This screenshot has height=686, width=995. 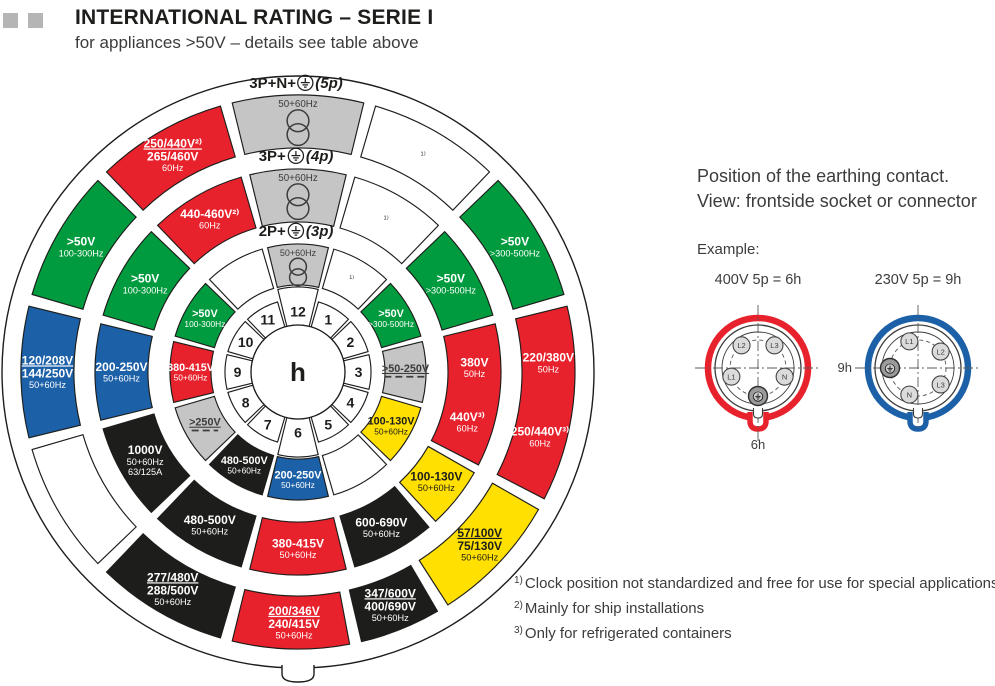 What do you see at coordinates (209, 214) in the screenshot?
I see `segment-voltage: 440-460V²⁾` at bounding box center [209, 214].